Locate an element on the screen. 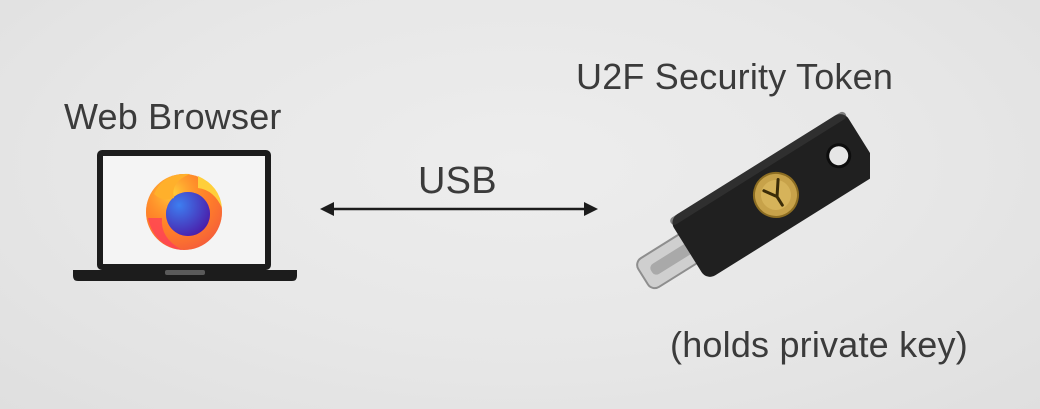 This screenshot has height=409, width=1040. double-headed-arrow-icon is located at coordinates (459, 209).